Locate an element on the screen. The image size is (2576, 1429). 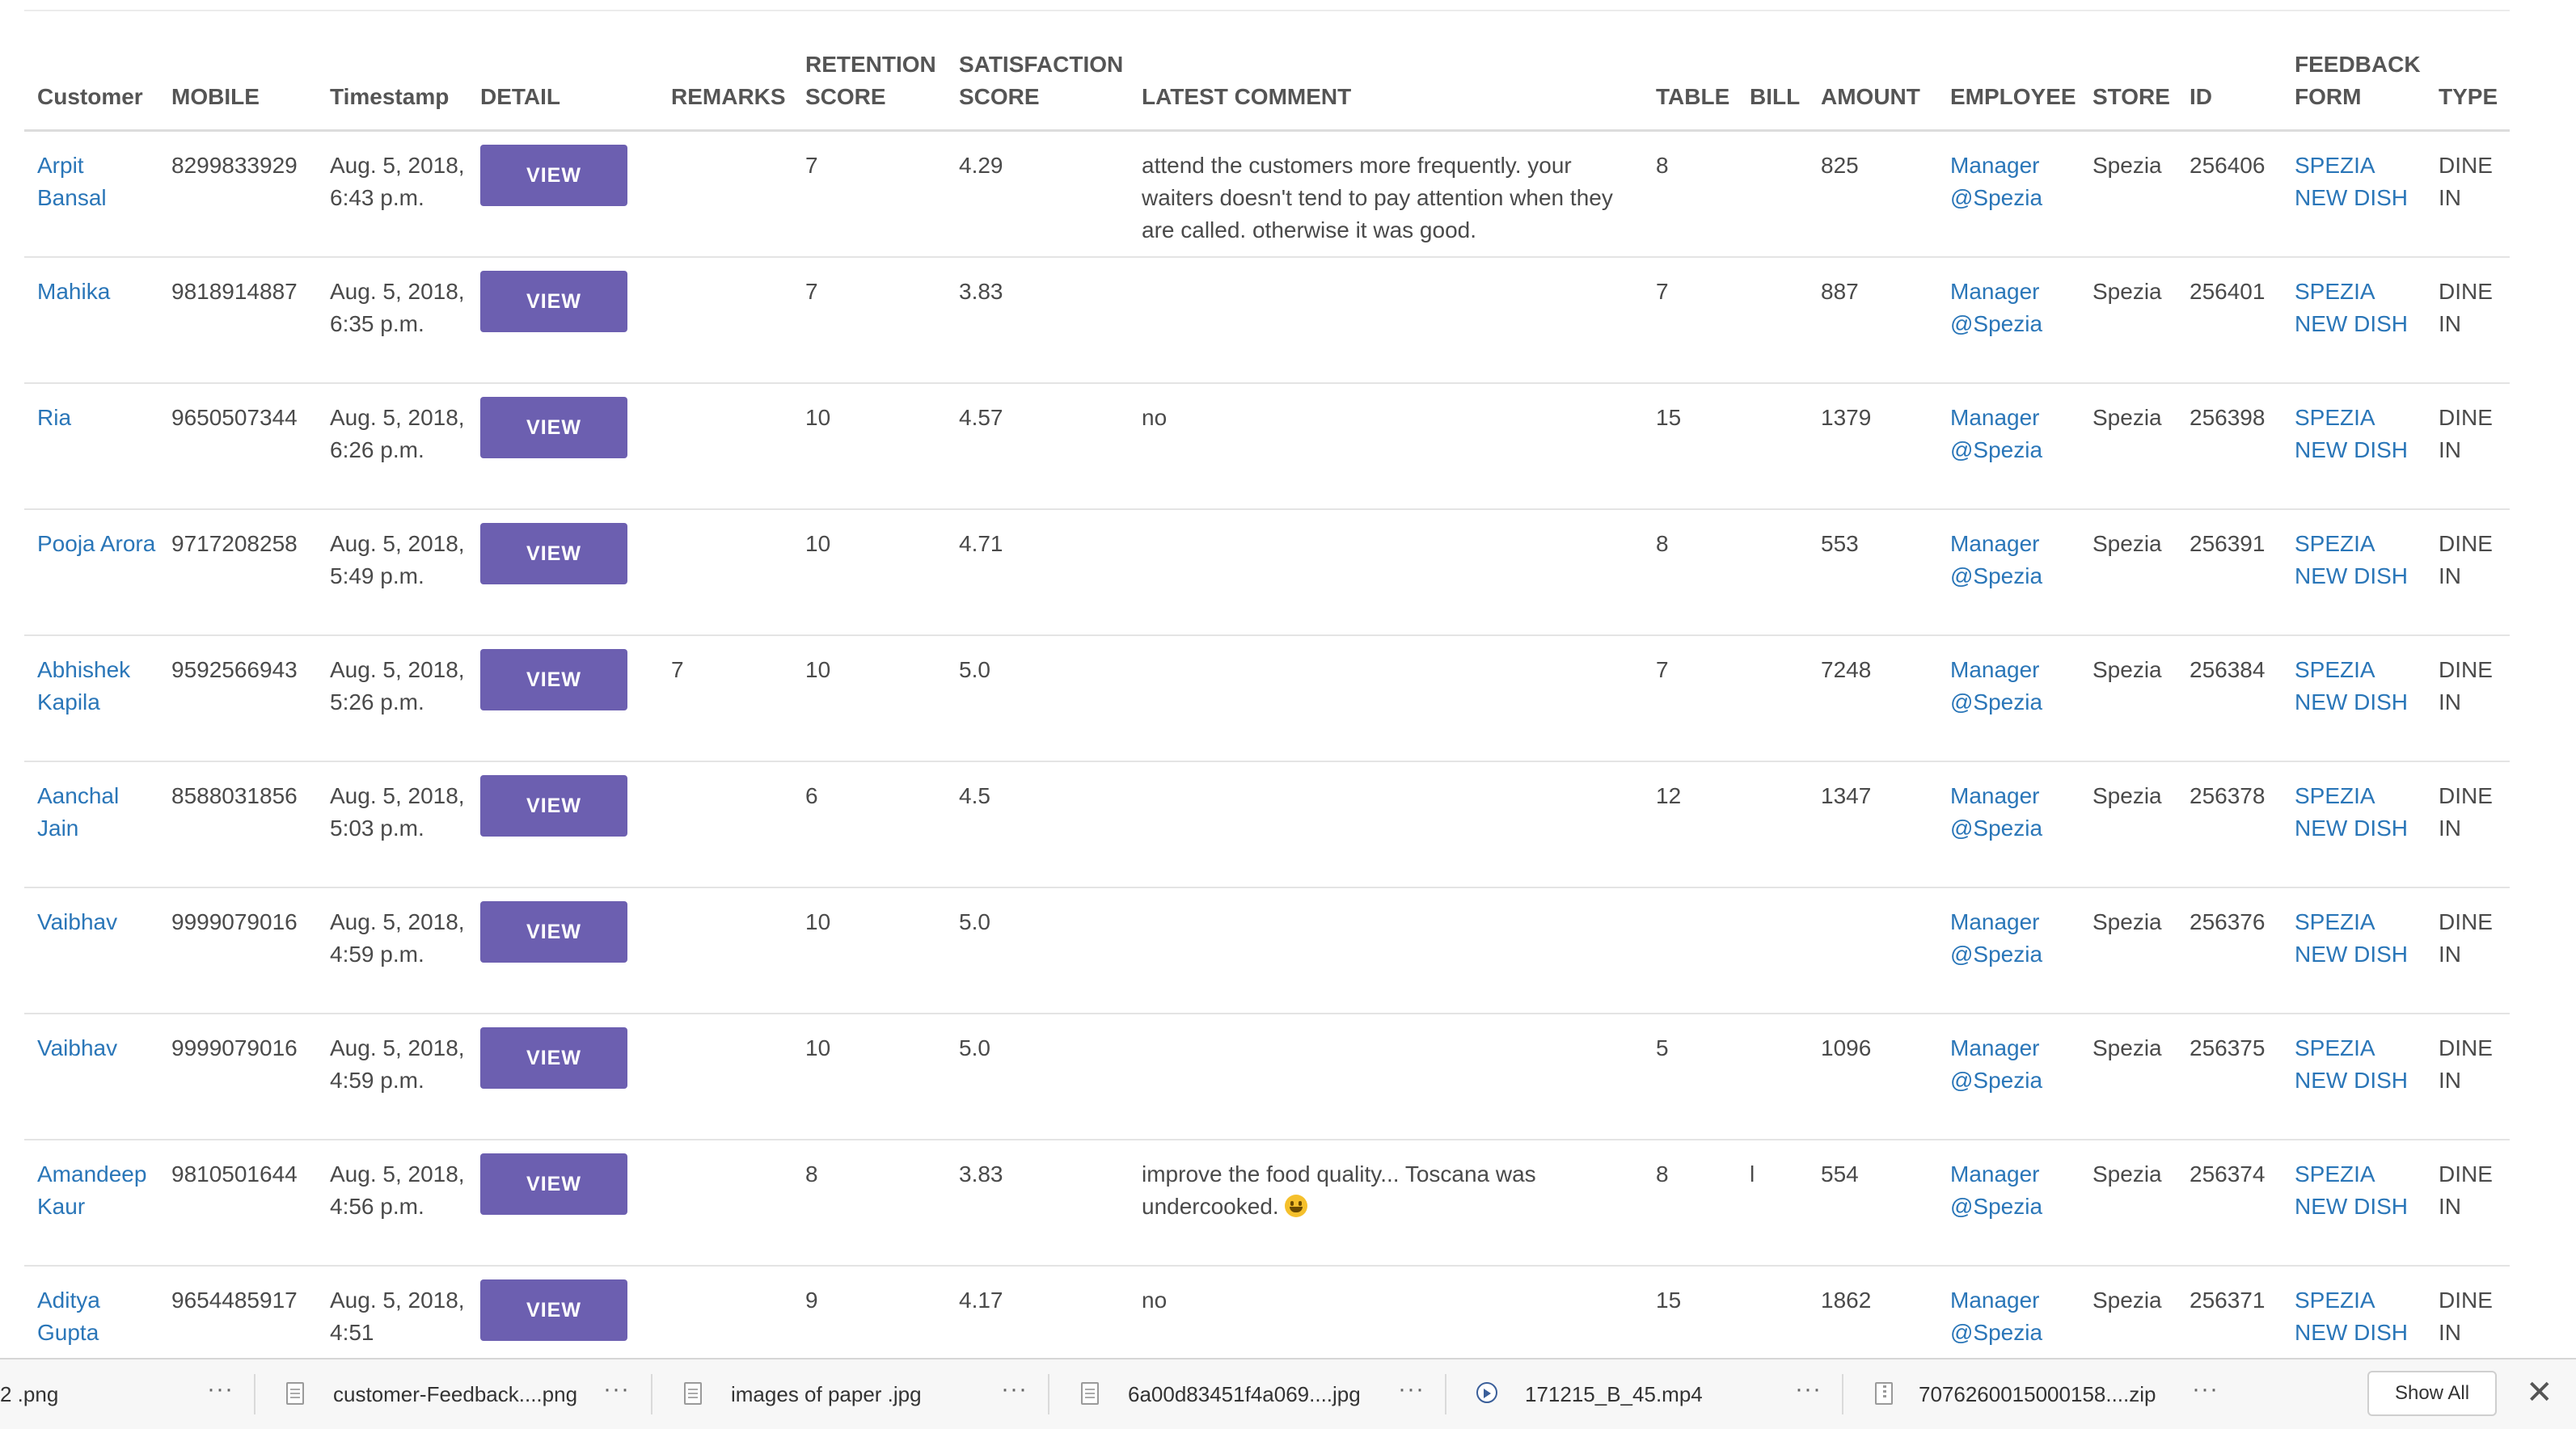
customer-name-link: Mahika is located at coordinates (74, 291).